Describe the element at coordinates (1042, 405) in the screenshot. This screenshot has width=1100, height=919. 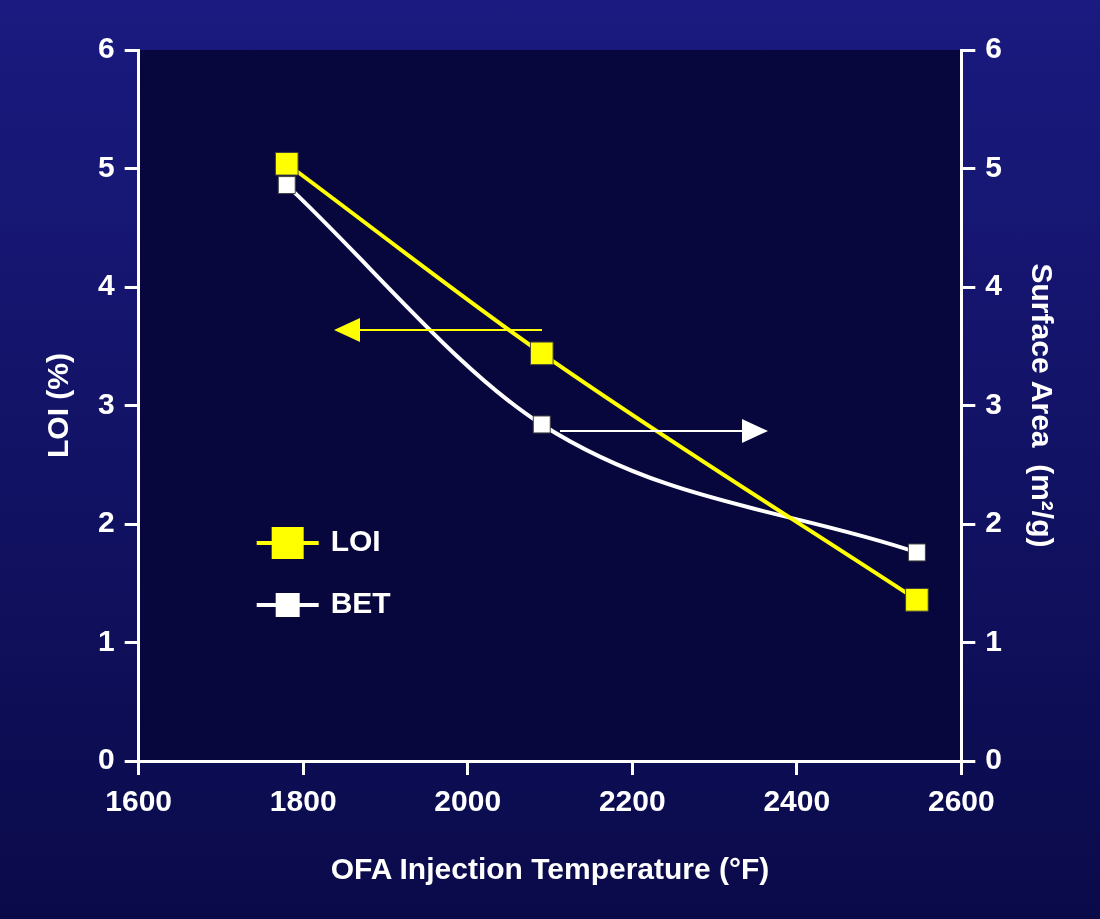
I see `y2-axis-title: Surface Area (m²/g)` at that location.